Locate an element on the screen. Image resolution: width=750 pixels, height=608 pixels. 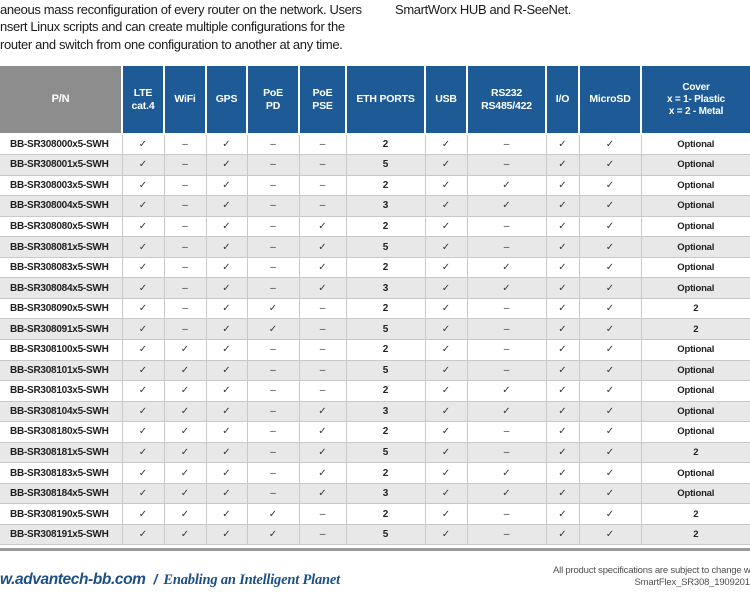
table-row: BB-SR308101x5-SWH ✓ ✓ ✓ – –5 ✓ – ✓ ✓ Optional is located at coordinates (375, 371).